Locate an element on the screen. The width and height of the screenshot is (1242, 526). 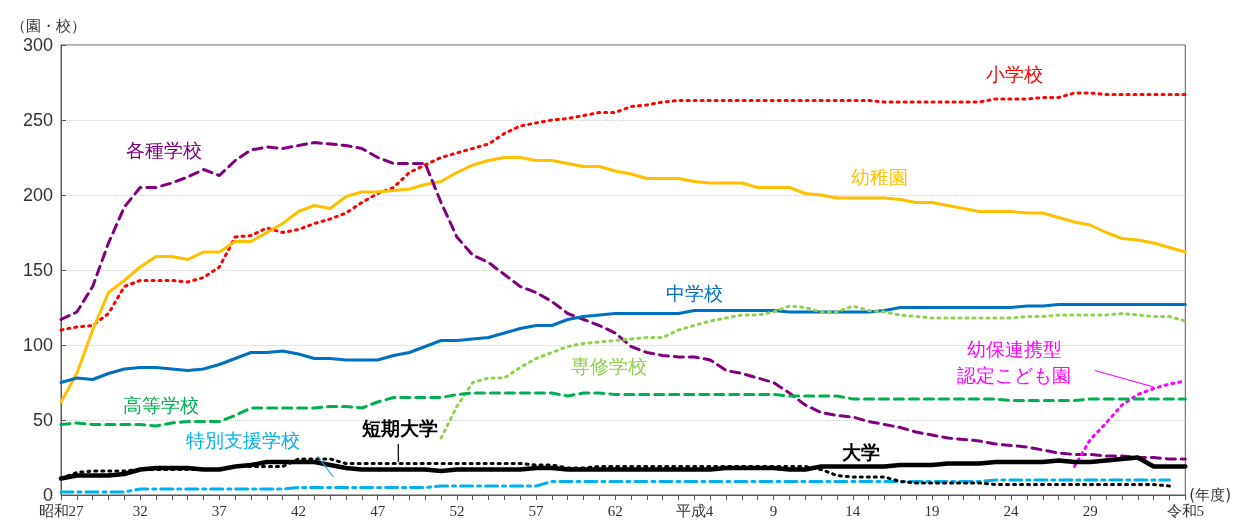
x-tick-label: 令和5 is located at coordinates (1185, 510).